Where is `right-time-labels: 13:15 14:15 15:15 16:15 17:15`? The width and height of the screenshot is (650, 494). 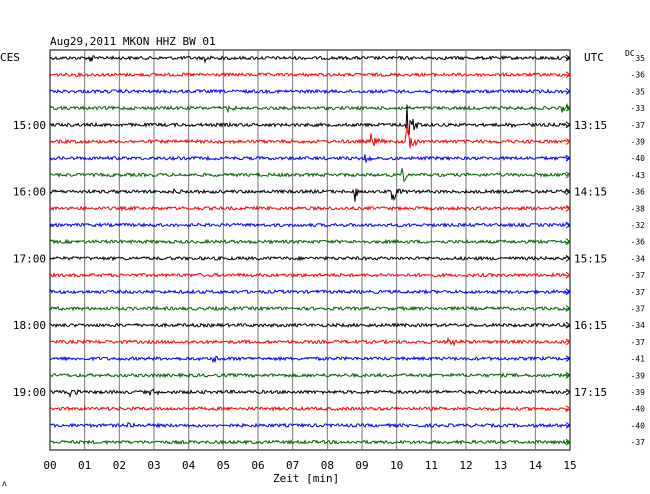 right-time-labels: 13:15 14:15 15:15 16:15 17:15 is located at coordinates (590, 259).